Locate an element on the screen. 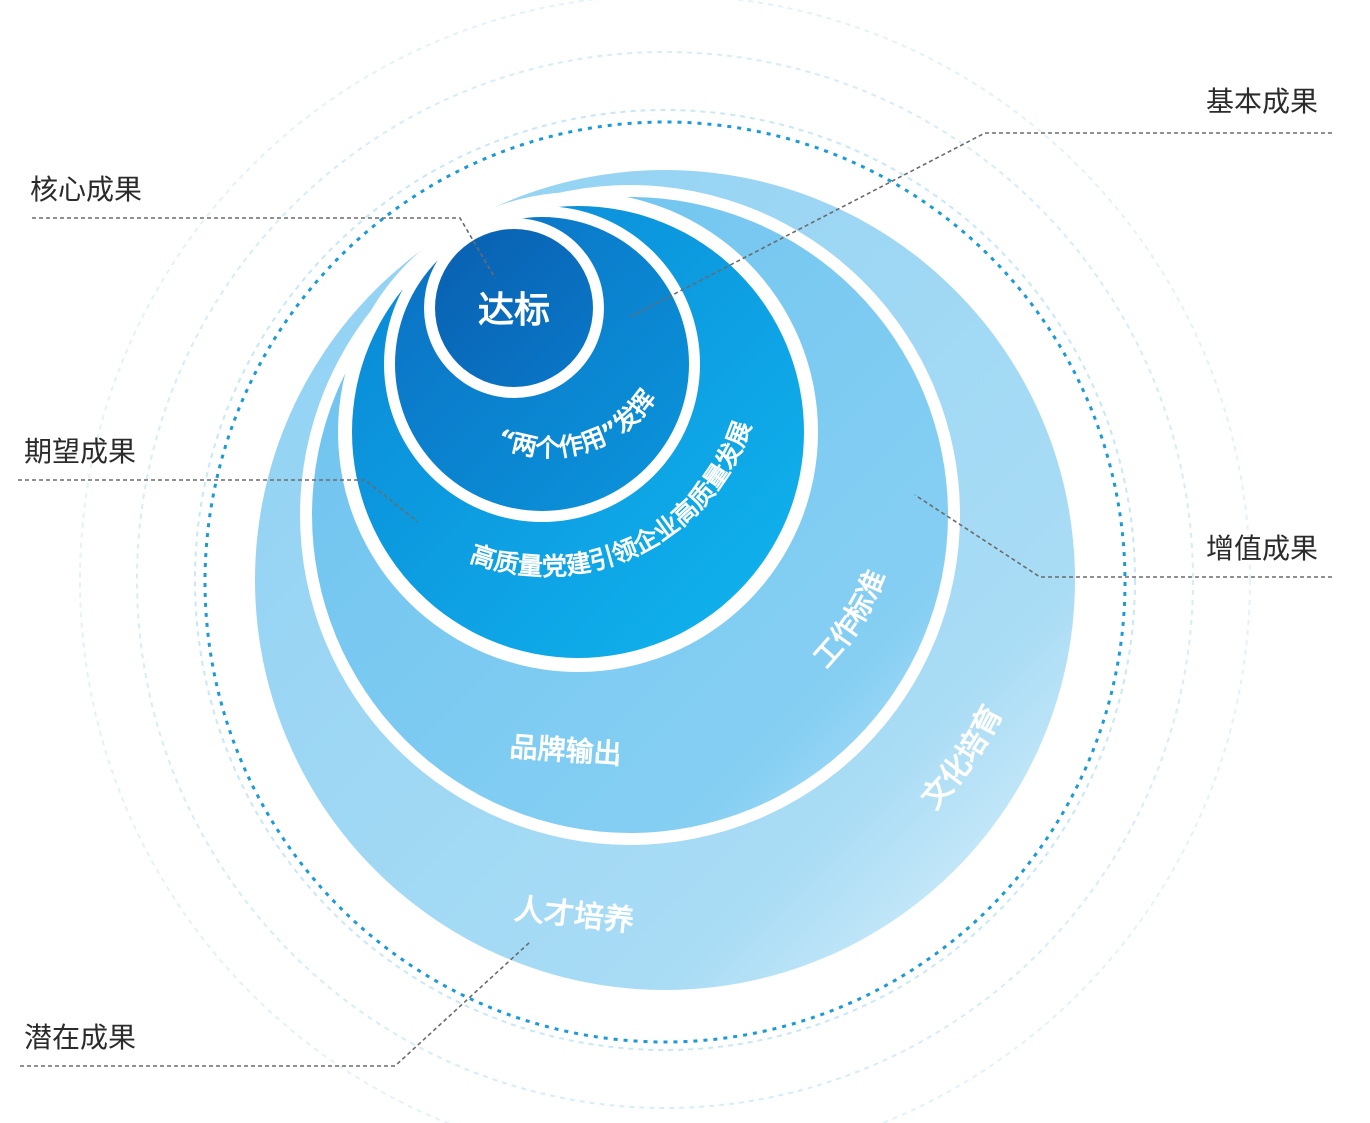 The width and height of the screenshot is (1370, 1123). expected-leader-line is located at coordinates (218, 501).